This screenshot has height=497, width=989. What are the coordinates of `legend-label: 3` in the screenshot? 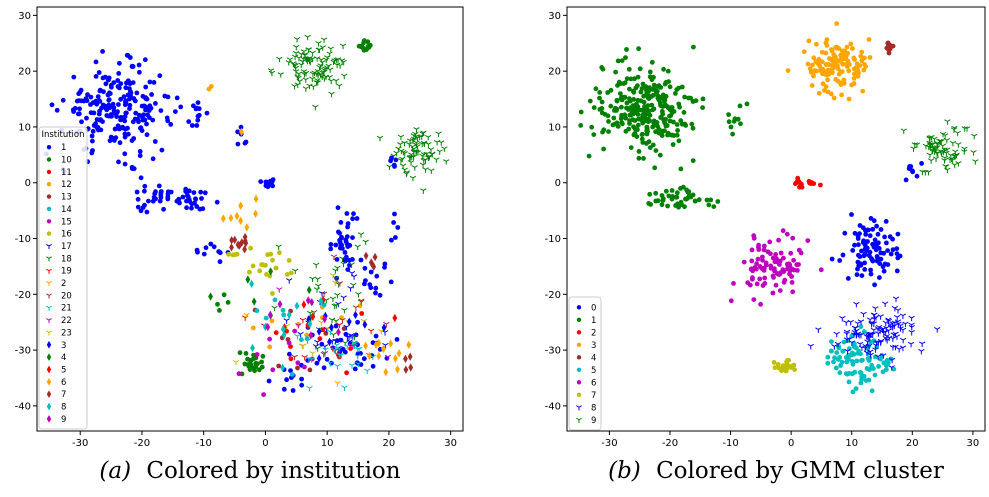 It's located at (593, 346).